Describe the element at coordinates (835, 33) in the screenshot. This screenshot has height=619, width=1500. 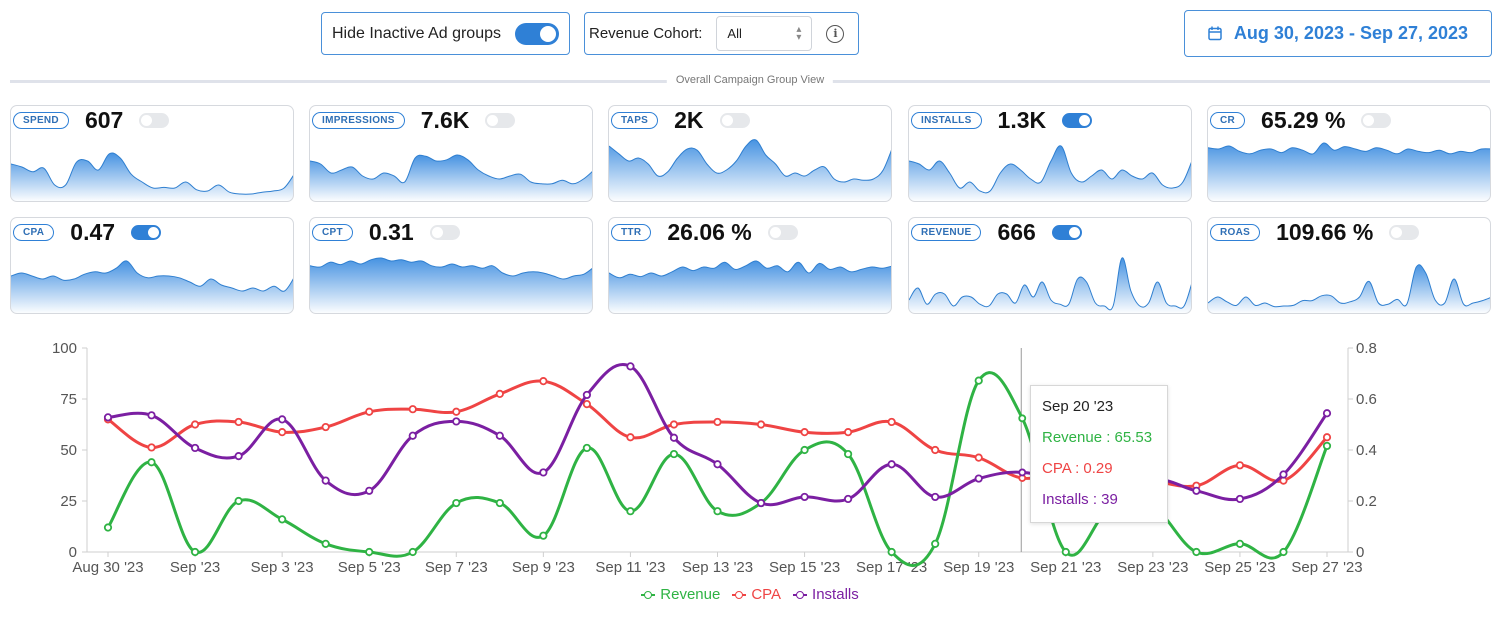
I see `info-icon: i` at that location.